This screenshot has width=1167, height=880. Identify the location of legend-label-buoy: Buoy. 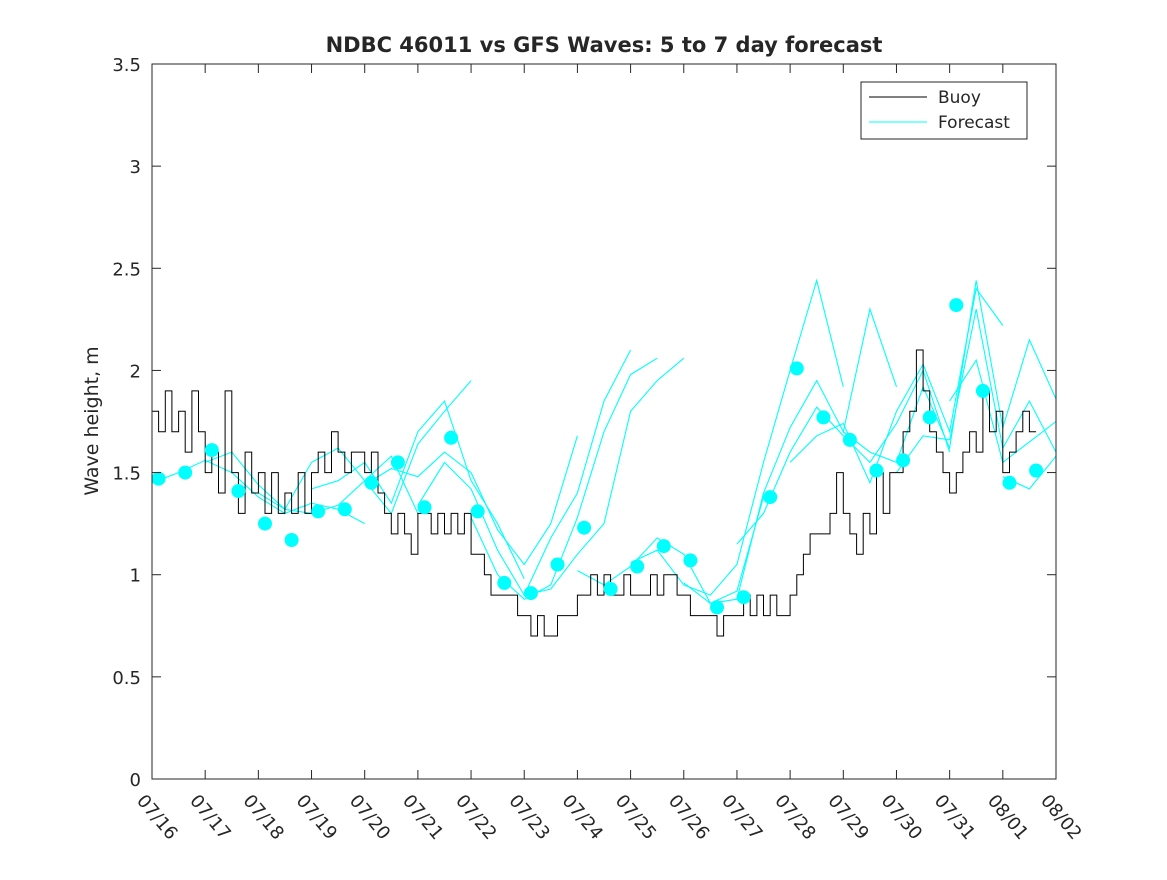
(959, 98).